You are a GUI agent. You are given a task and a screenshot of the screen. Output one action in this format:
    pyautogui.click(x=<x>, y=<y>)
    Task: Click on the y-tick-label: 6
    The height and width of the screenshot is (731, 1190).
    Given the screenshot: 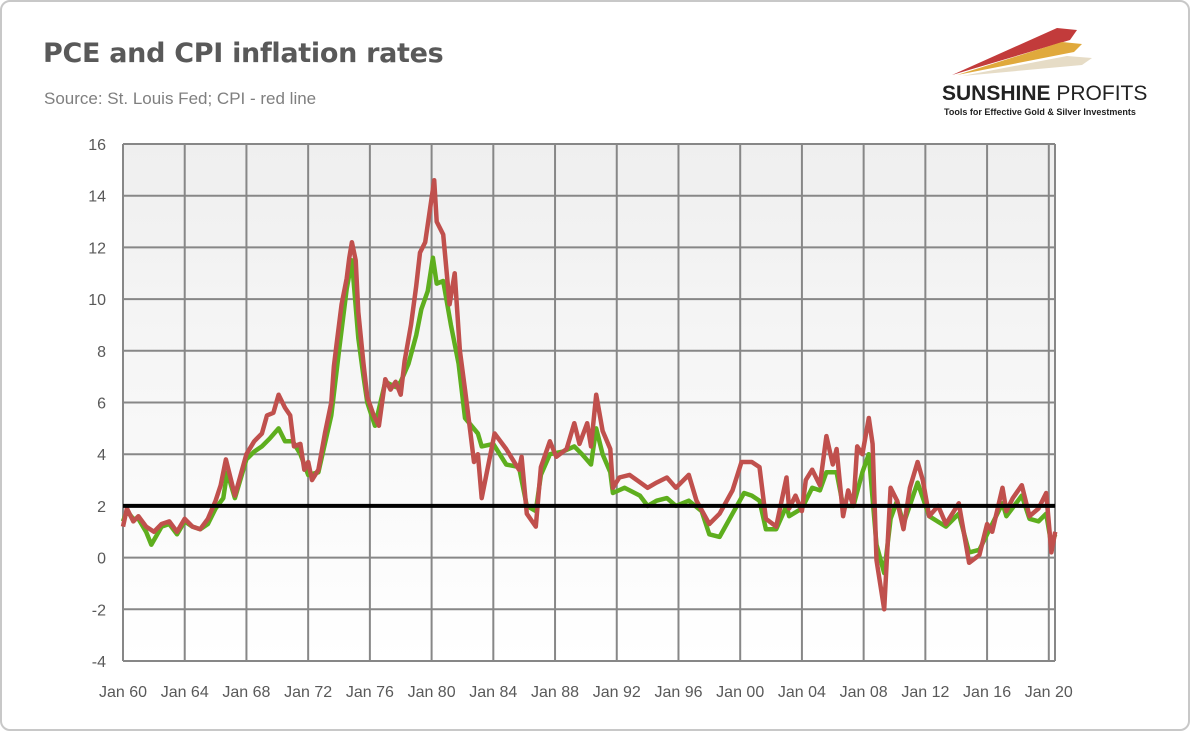 What is the action you would take?
    pyautogui.click(x=101, y=404)
    